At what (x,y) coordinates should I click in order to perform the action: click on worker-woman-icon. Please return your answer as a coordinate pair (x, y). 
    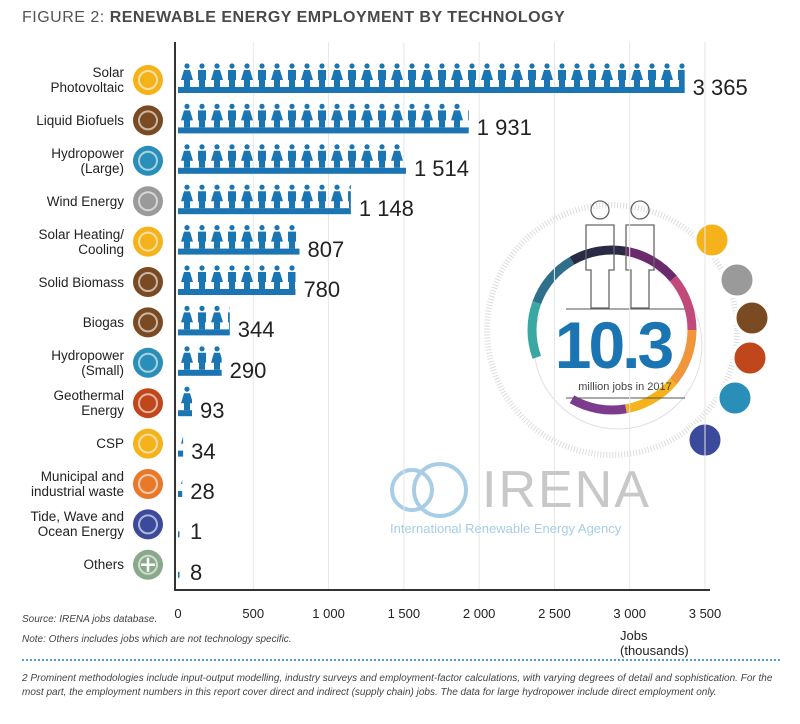
    Looking at the image, I should click on (600, 254).